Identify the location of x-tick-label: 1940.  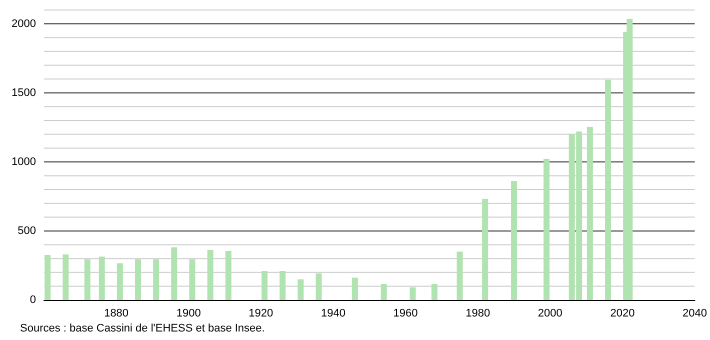
(333, 314).